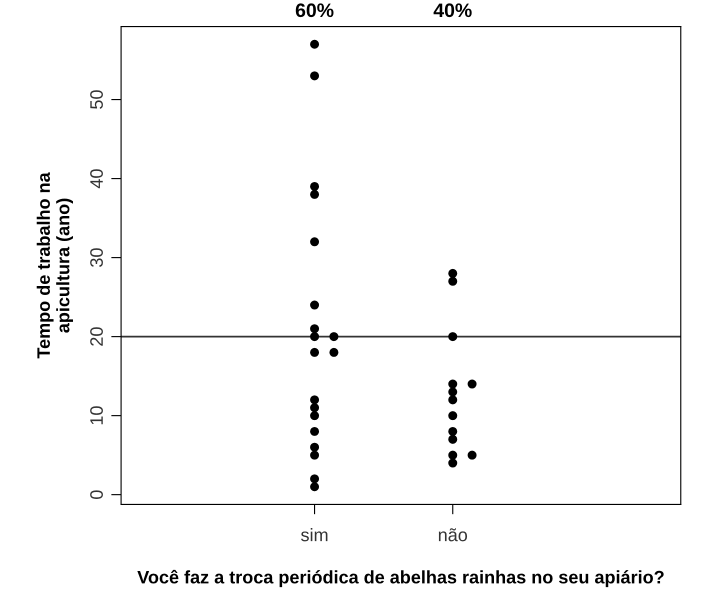  I want to click on text: 60%, so click(315, 10).